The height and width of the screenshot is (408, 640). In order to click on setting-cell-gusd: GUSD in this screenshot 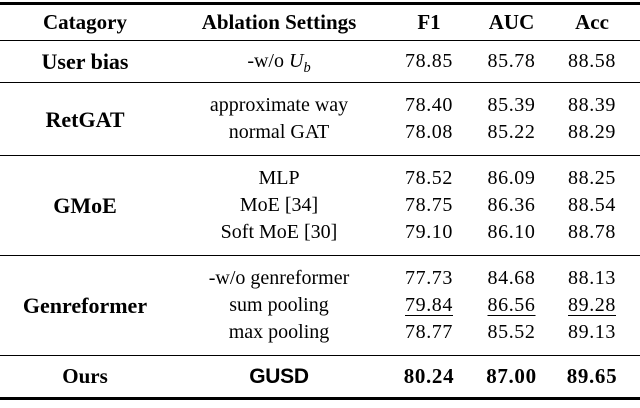, I will do `click(279, 376)`.